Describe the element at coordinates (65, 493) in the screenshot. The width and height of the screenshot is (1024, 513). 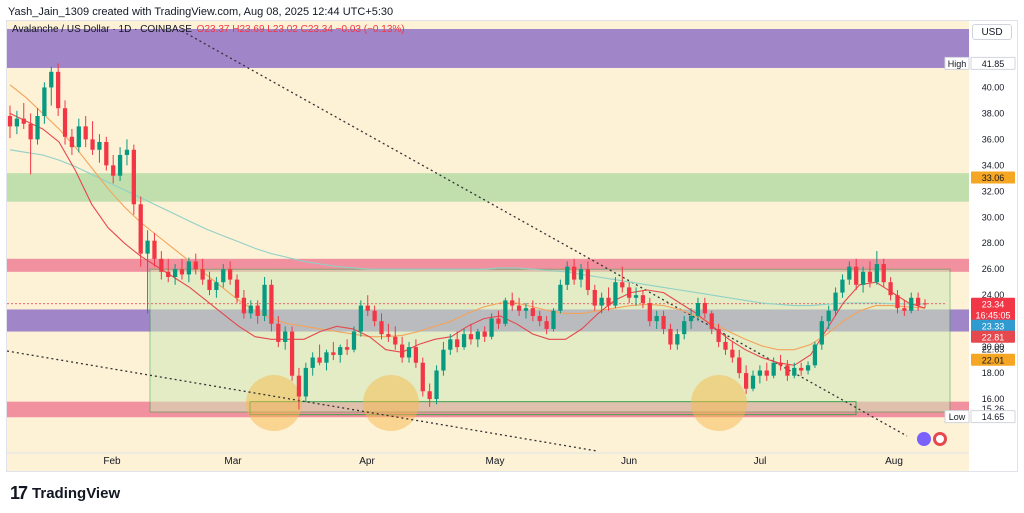
I see `tradingview-logo: 17 TradingView` at that location.